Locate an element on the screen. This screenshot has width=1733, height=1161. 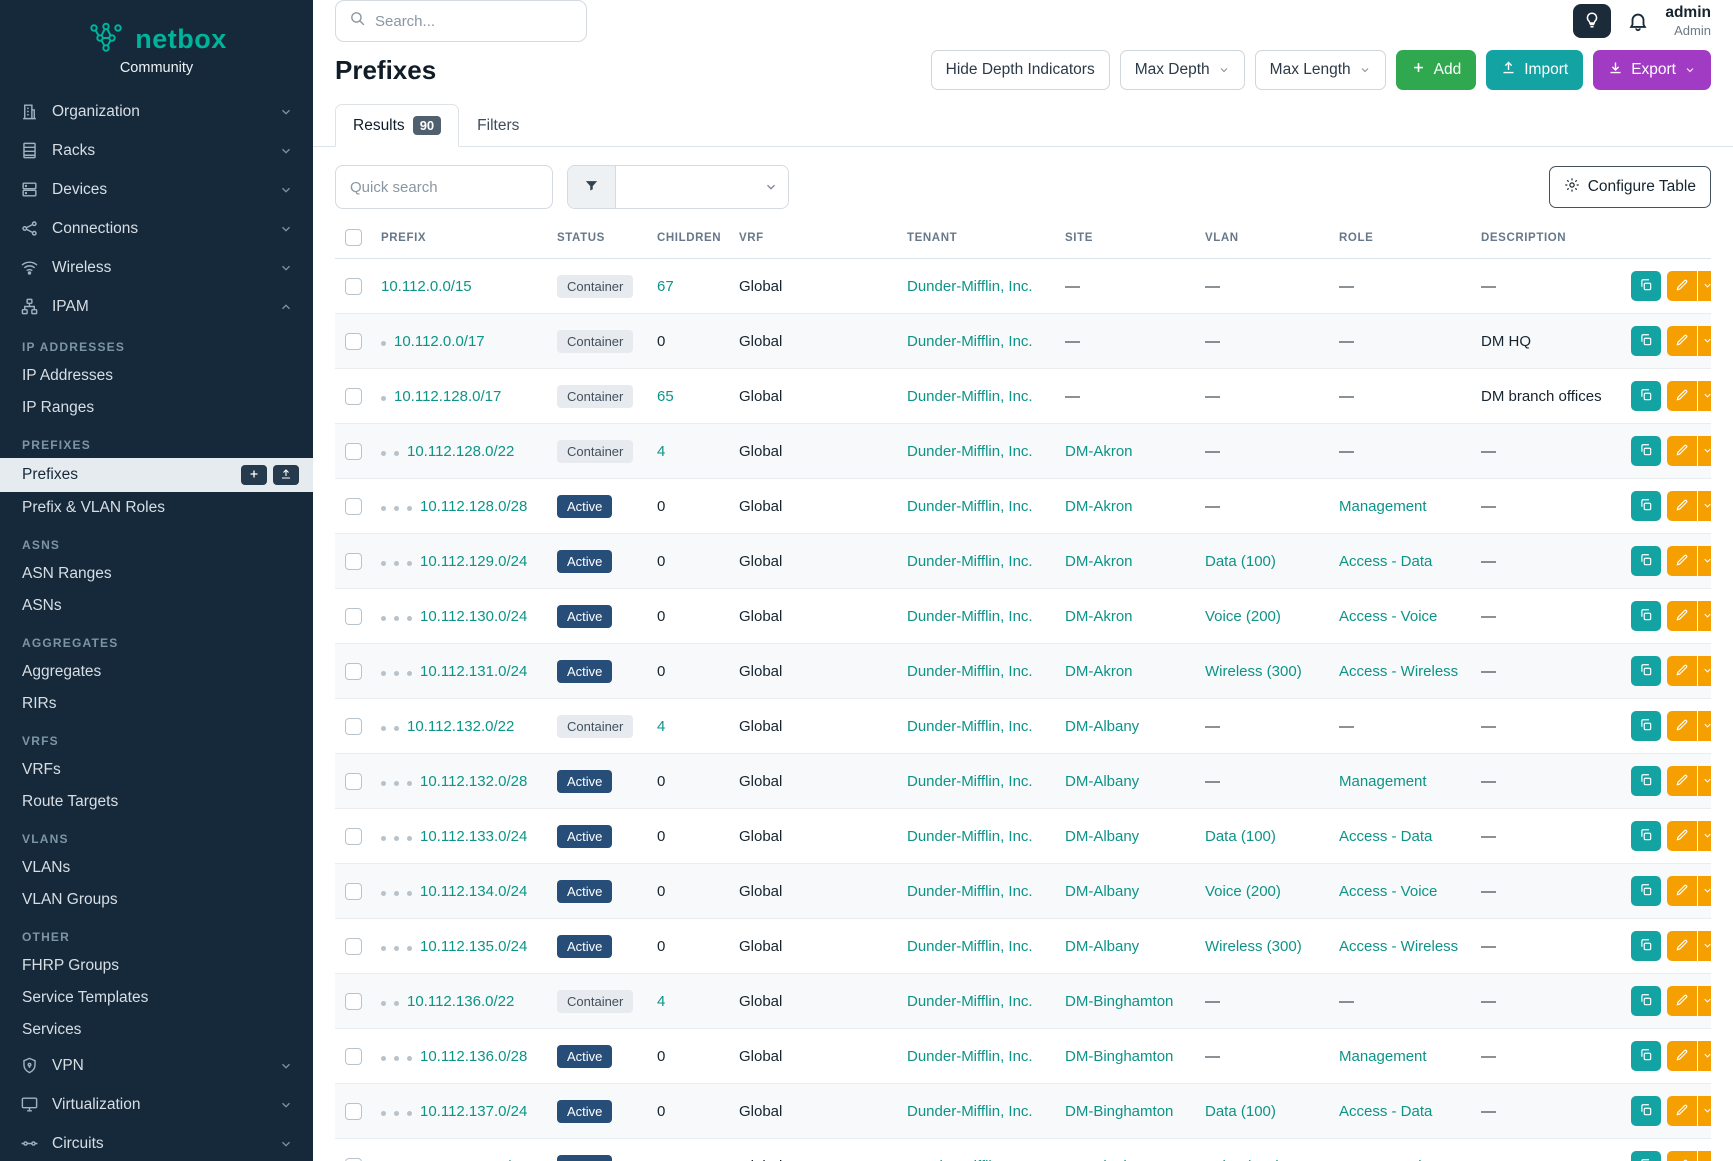
prefix-link: 10.112.128.0/22 is located at coordinates (461, 451).